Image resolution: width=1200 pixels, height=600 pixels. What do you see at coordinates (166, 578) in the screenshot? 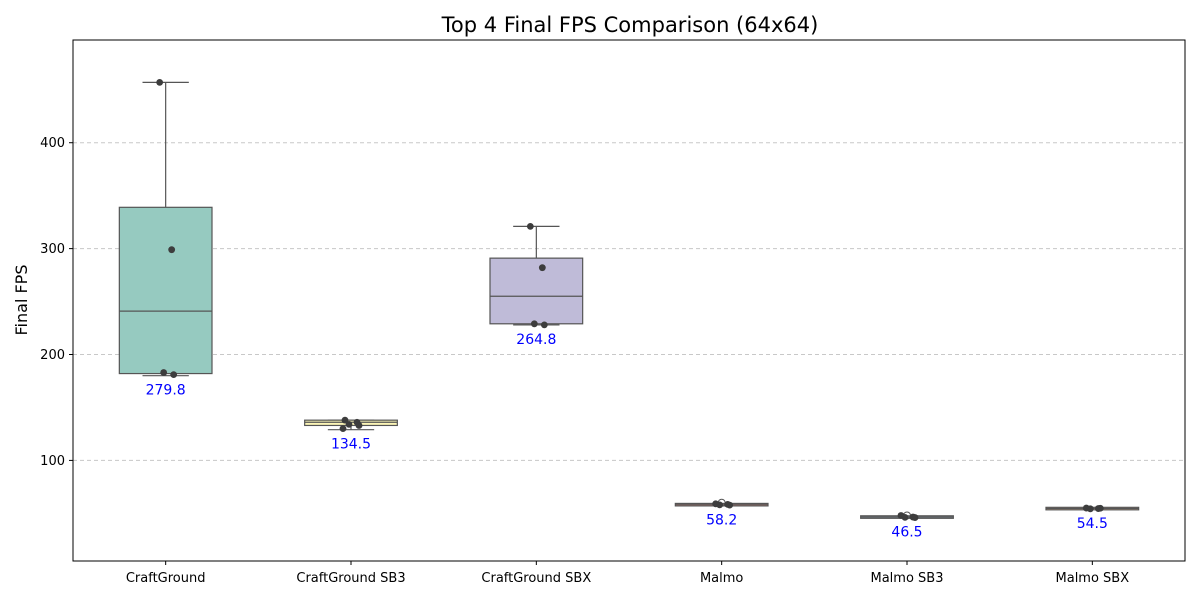
I see `x-tick-label: CraftGround` at bounding box center [166, 578].